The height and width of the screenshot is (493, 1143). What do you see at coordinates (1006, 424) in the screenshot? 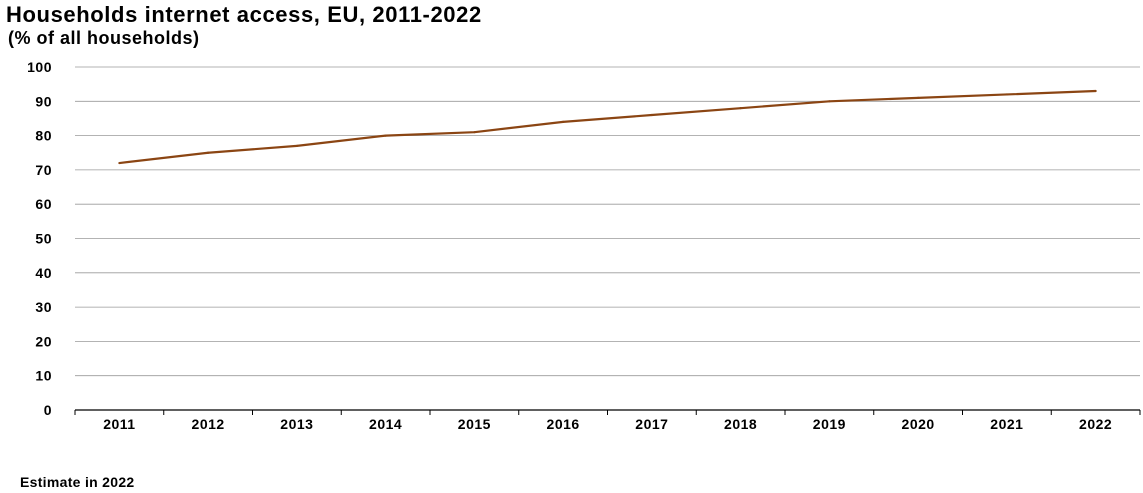
I see `x-tick-label: 2021` at bounding box center [1006, 424].